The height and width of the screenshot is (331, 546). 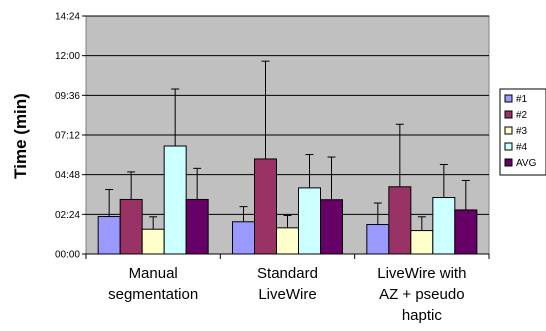 What do you see at coordinates (421, 294) in the screenshot?
I see `x-category-label: AZ + pseudo` at bounding box center [421, 294].